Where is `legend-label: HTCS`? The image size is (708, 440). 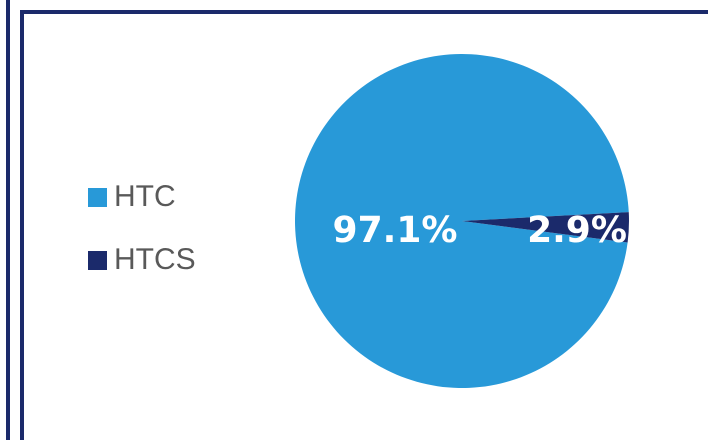 legend-label: HTCS is located at coordinates (155, 259).